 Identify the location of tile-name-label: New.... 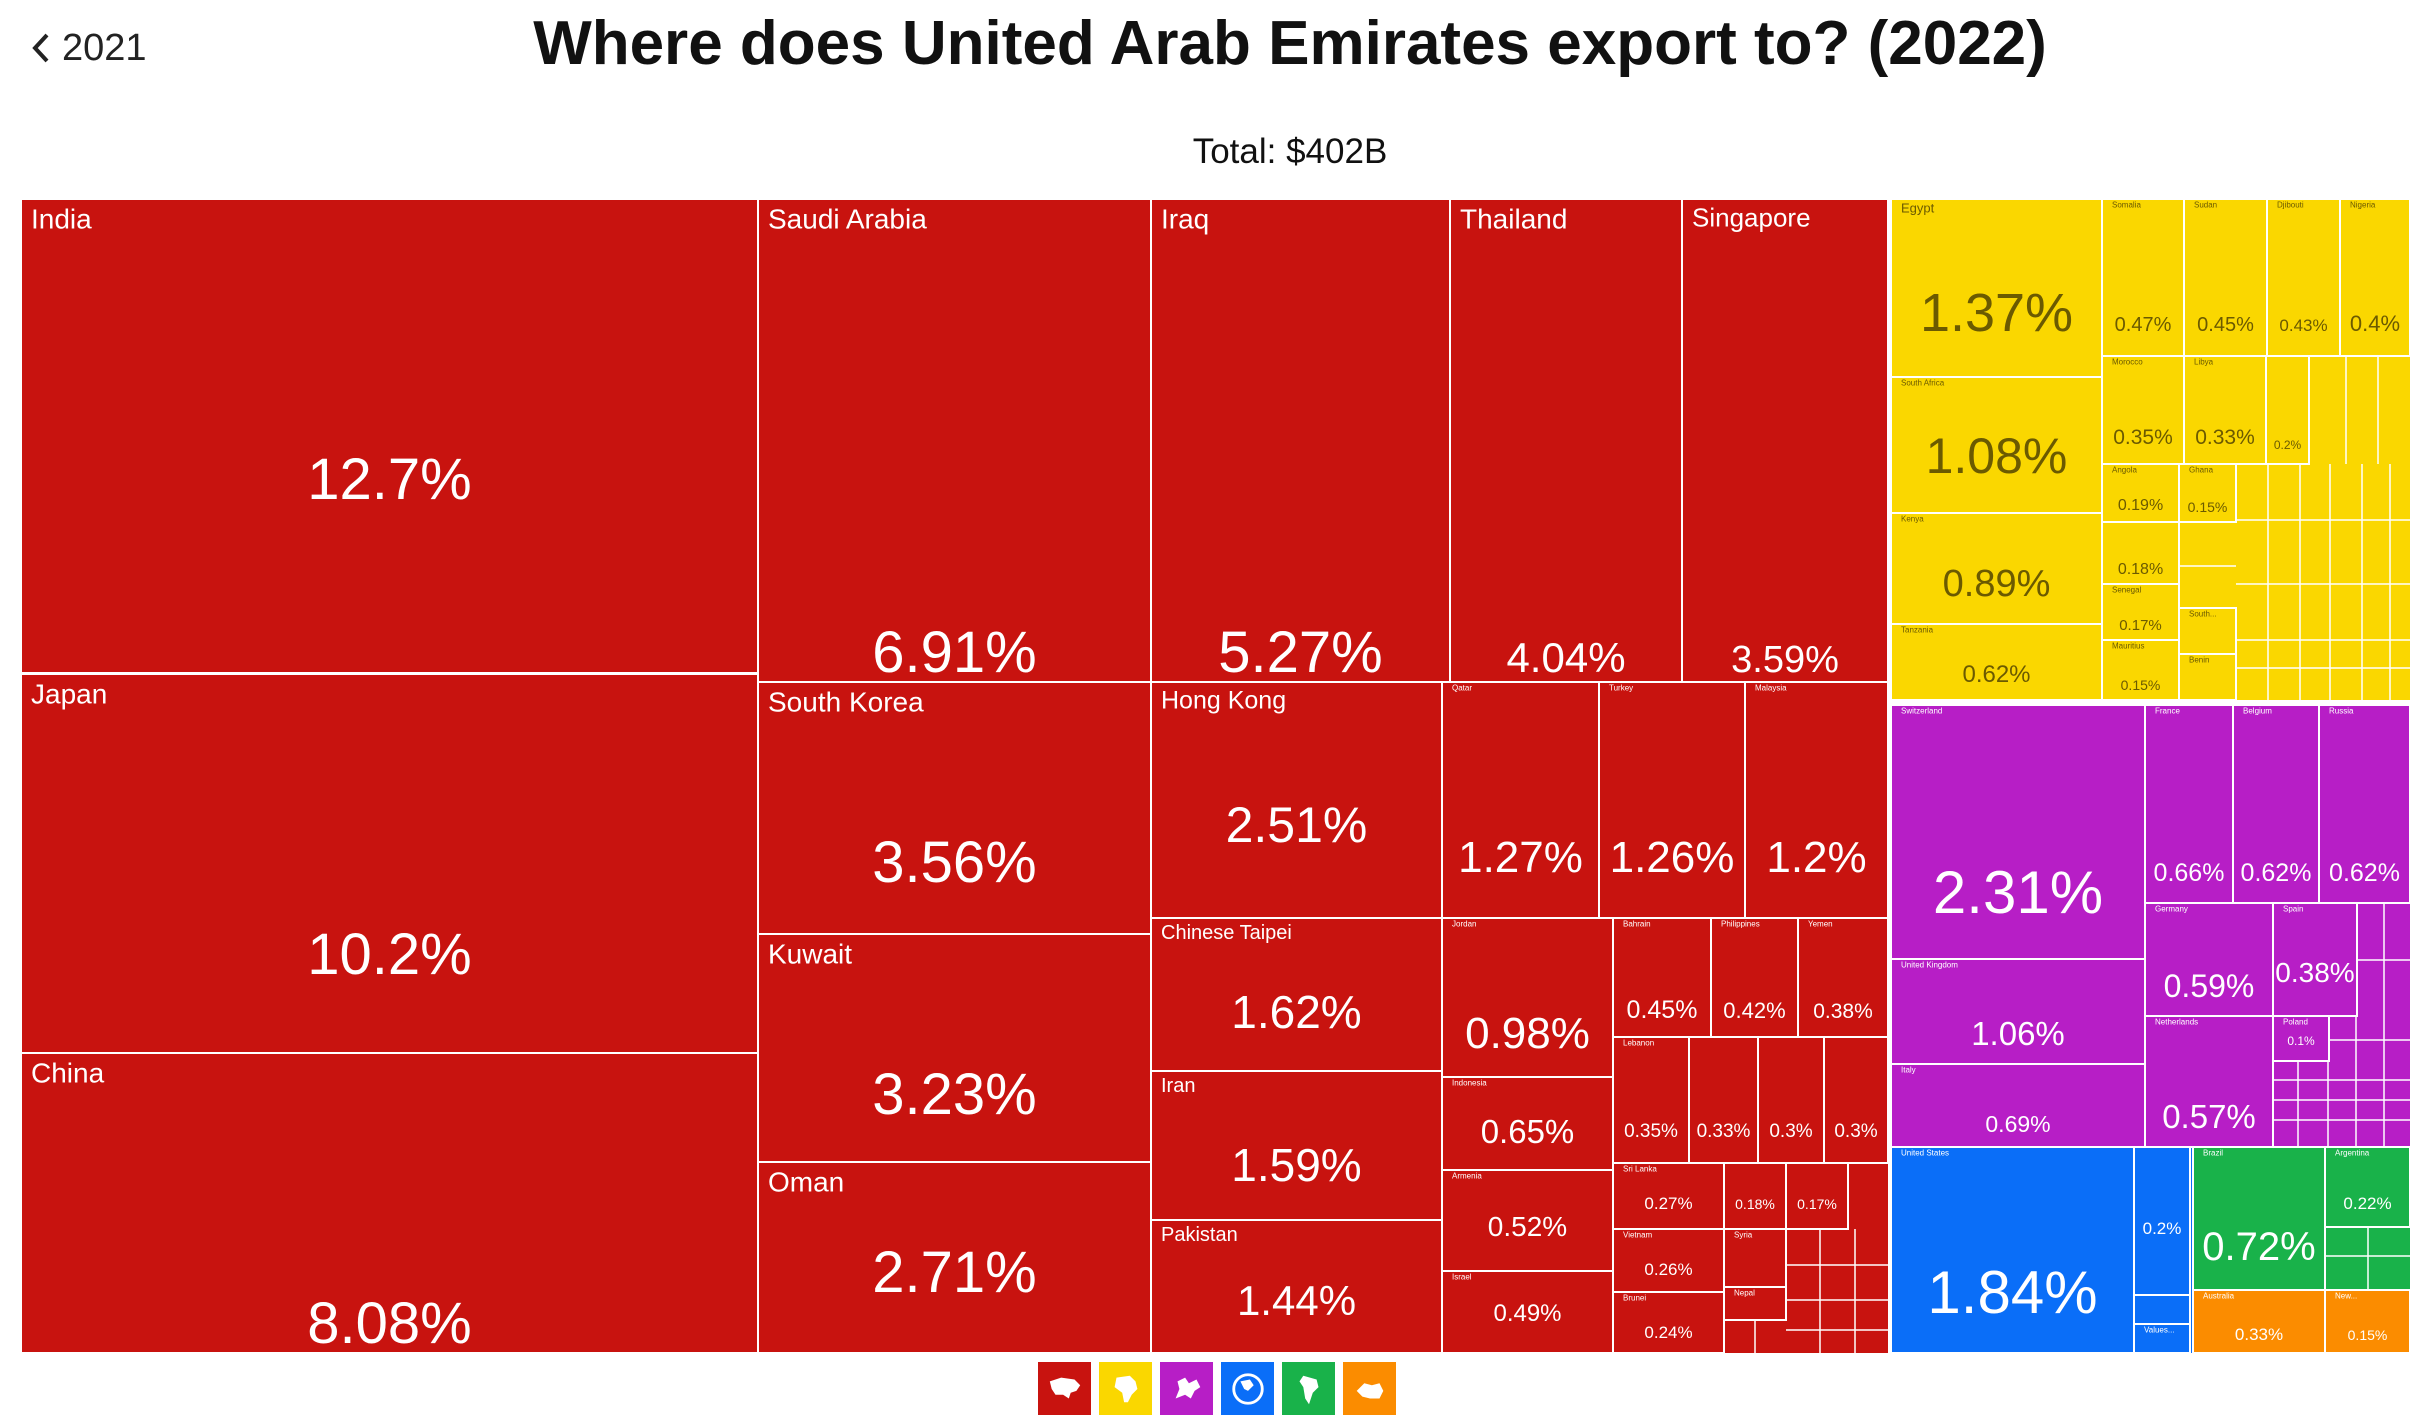
(2346, 1295).